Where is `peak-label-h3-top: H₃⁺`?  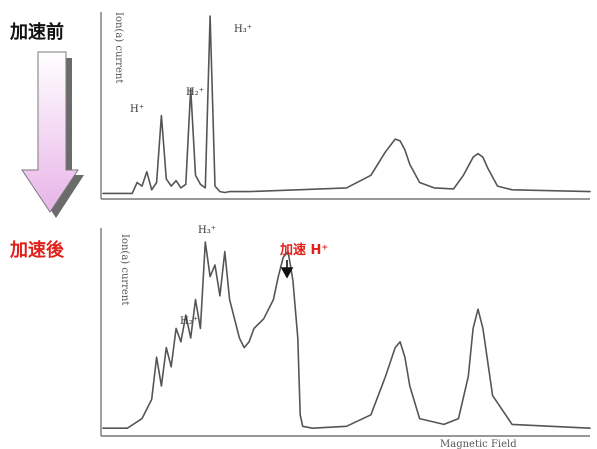 peak-label-h3-top: H₃⁺ is located at coordinates (243, 29).